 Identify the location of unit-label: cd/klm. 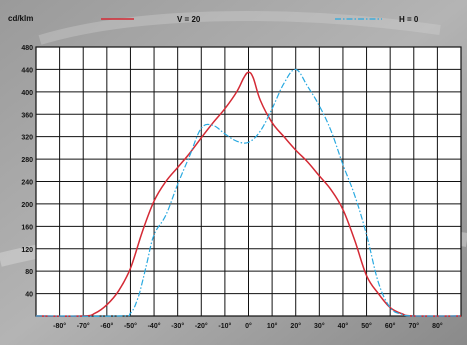
(20, 18).